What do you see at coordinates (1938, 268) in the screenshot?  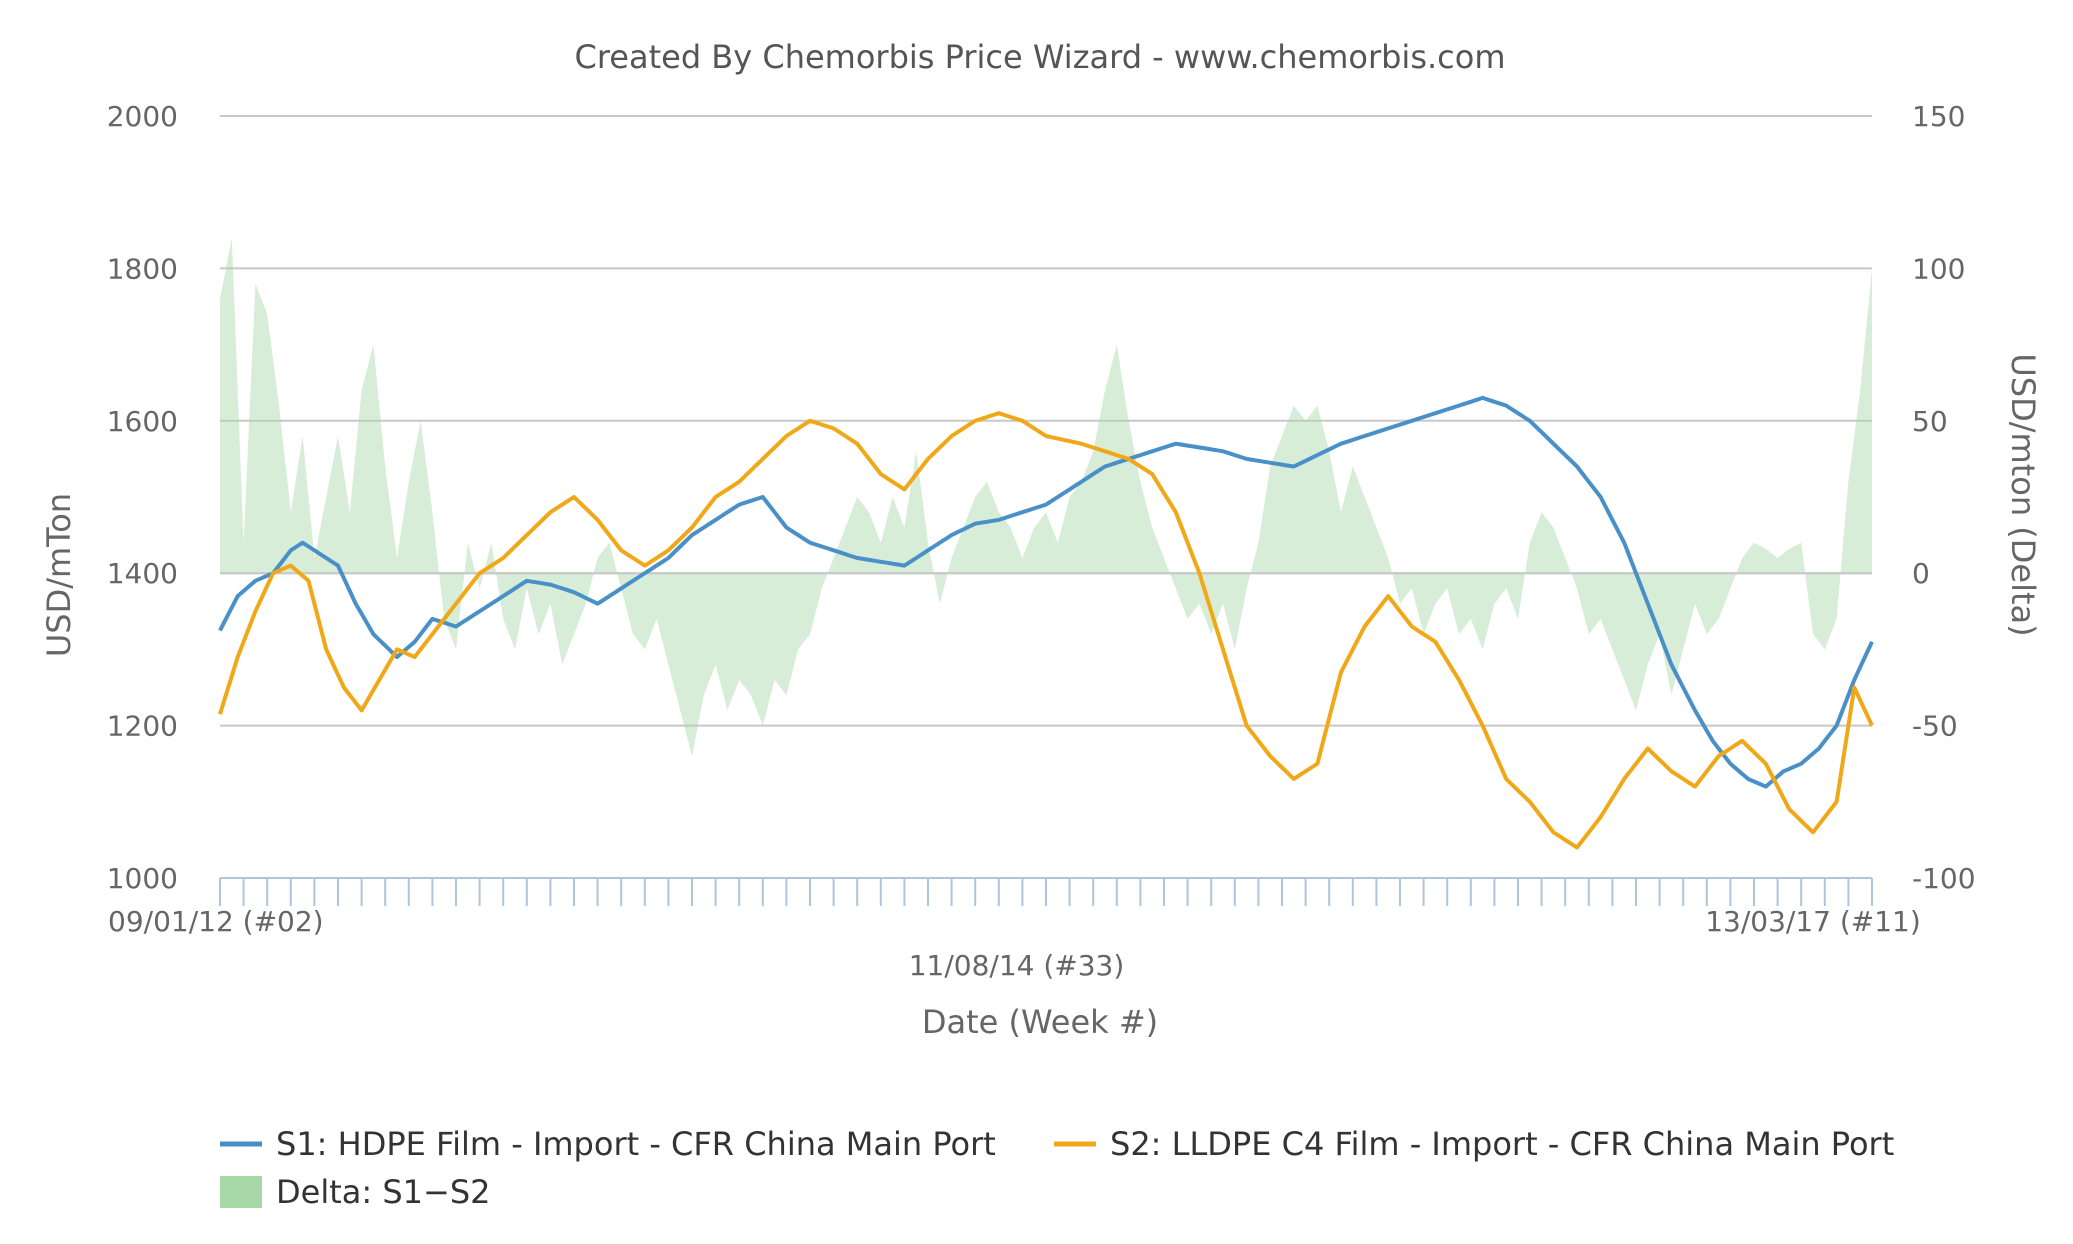 I see `y-right-tick-label: 100` at bounding box center [1938, 268].